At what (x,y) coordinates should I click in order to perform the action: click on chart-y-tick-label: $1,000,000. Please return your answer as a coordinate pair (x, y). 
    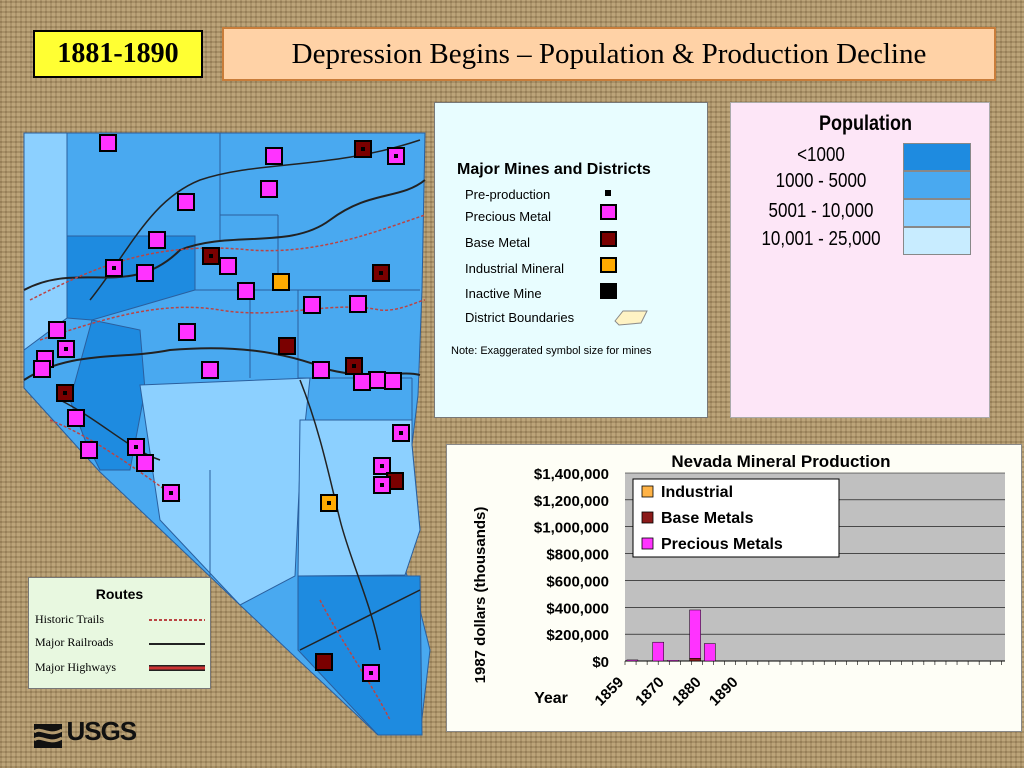
    Looking at the image, I should click on (571, 528).